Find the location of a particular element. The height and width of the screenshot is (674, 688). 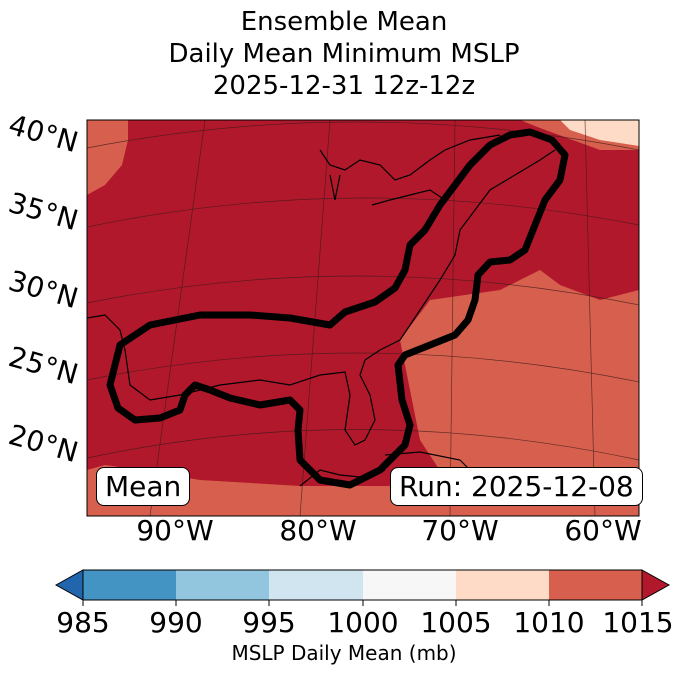

colorbar-tick-985: 985 is located at coordinates (83, 622).